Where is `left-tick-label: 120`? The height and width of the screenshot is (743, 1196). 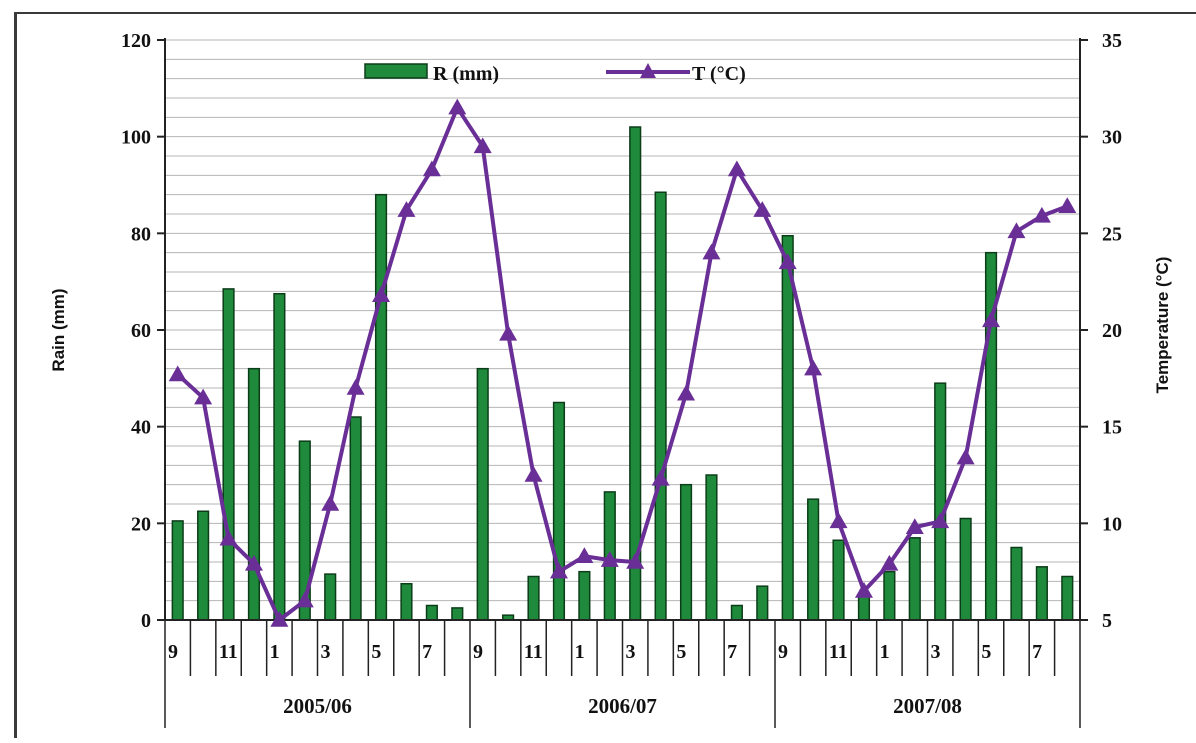 left-tick-label: 120 is located at coordinates (136, 41).